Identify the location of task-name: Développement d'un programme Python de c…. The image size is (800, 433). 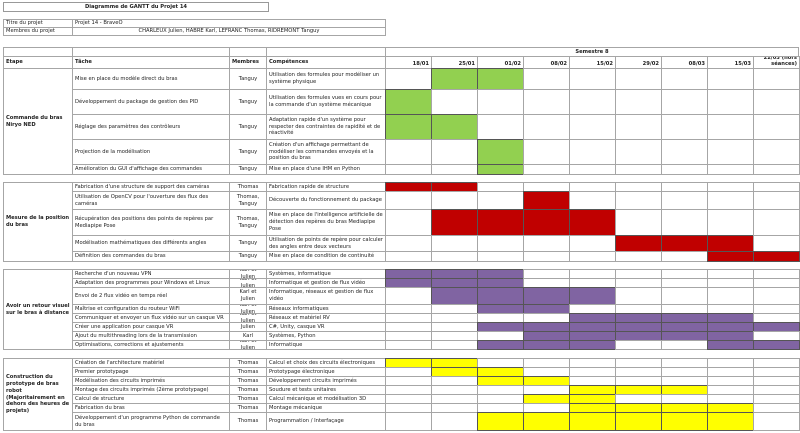
(151, 421).